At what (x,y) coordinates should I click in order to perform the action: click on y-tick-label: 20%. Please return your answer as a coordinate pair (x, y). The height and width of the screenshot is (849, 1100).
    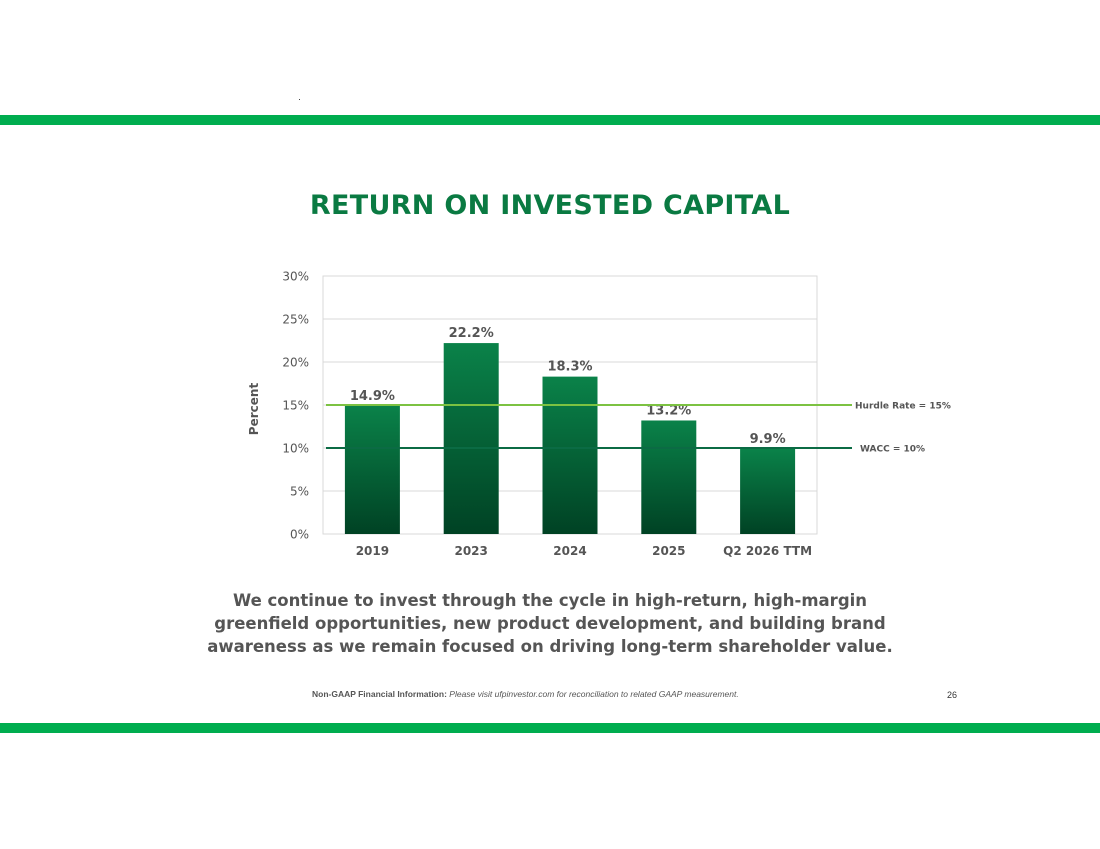
    Looking at the image, I should click on (295, 363).